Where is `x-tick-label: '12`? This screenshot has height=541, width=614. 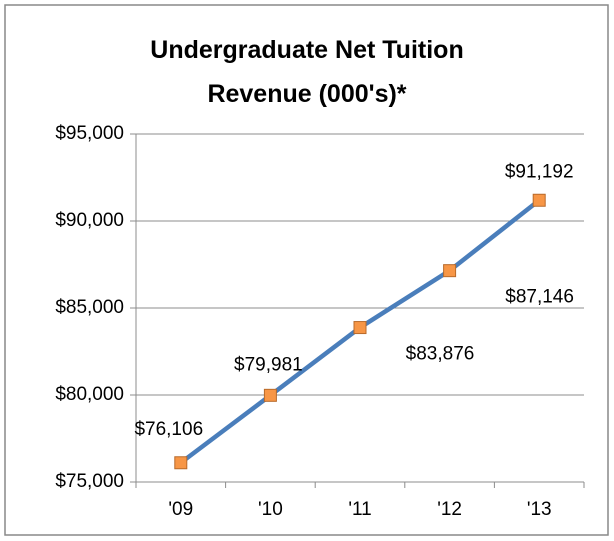 x-tick-label: '12 is located at coordinates (449, 509).